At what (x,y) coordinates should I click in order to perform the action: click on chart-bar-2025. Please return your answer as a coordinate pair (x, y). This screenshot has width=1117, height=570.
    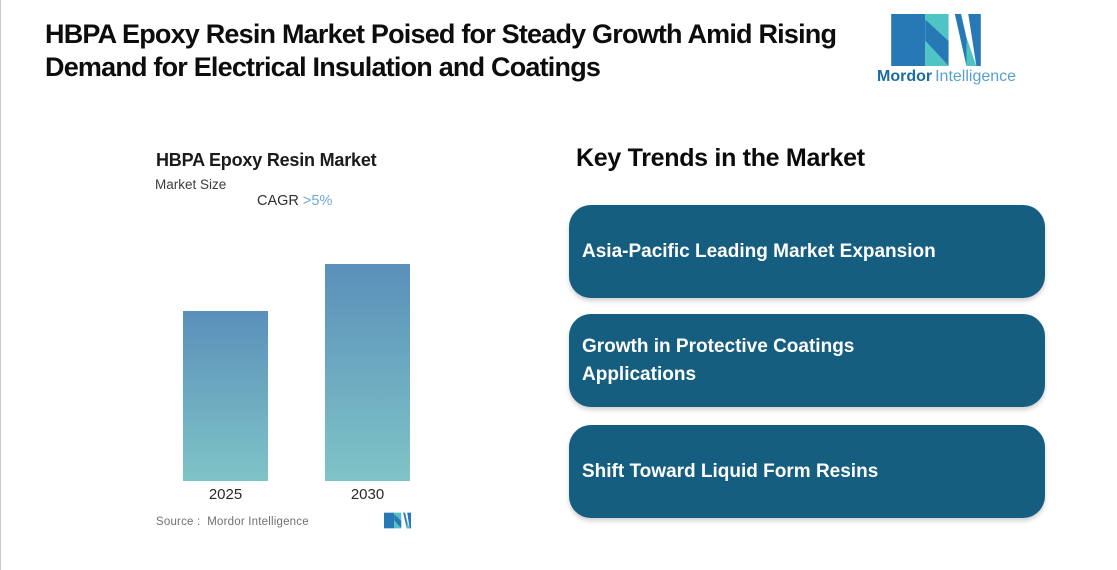
    Looking at the image, I should click on (225, 396).